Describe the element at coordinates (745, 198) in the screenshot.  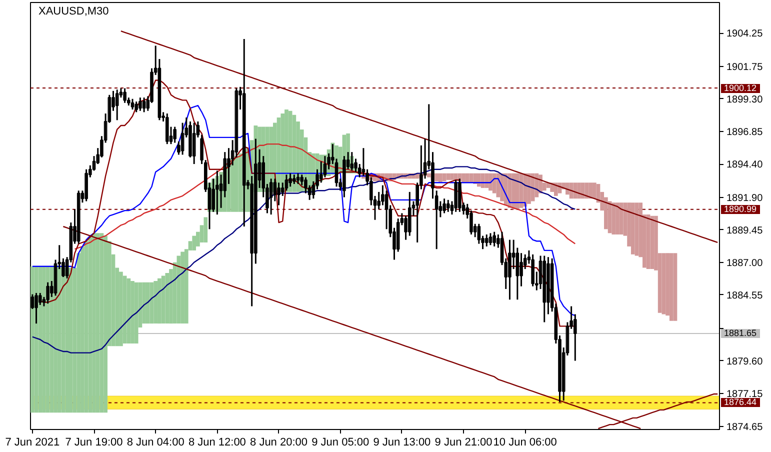
I see `y-tick-label: 1891.90` at that location.